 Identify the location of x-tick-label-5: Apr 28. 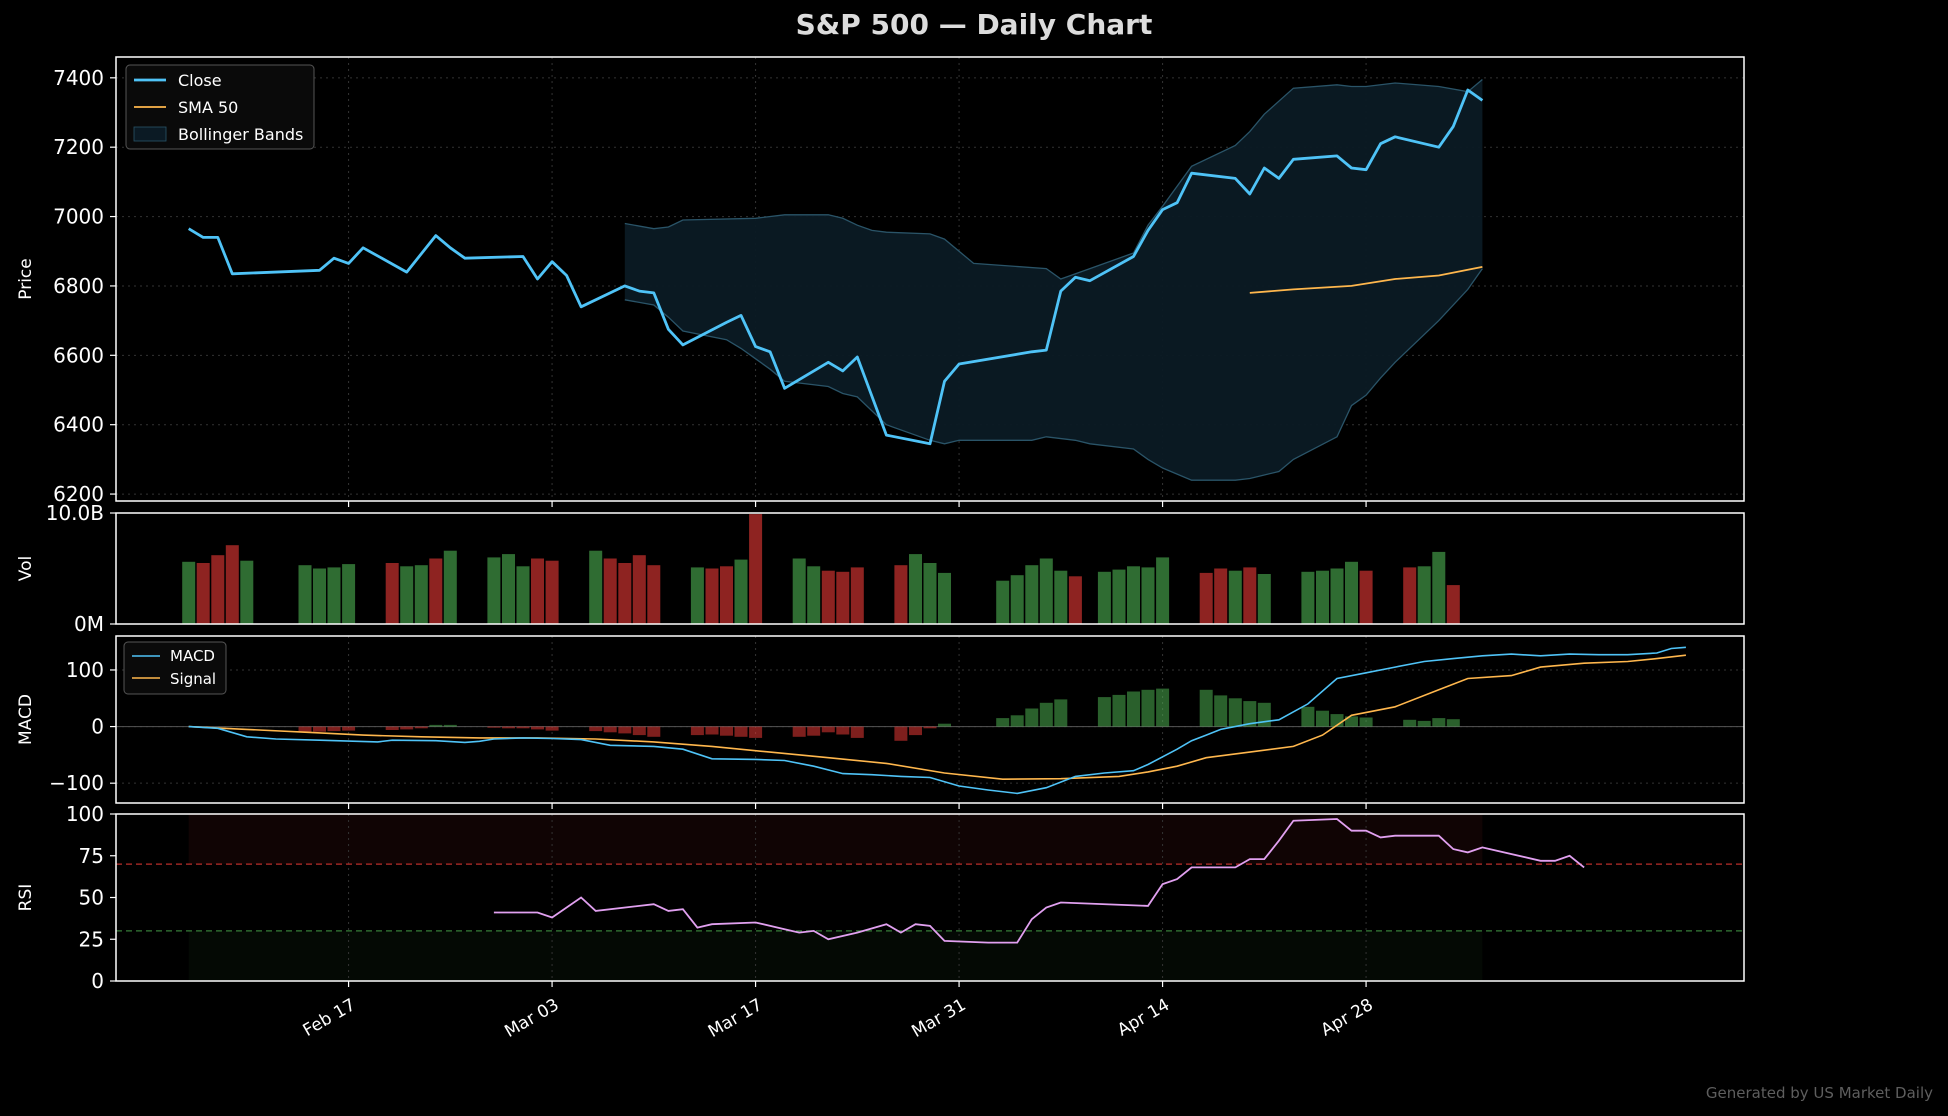
(1347, 1018).